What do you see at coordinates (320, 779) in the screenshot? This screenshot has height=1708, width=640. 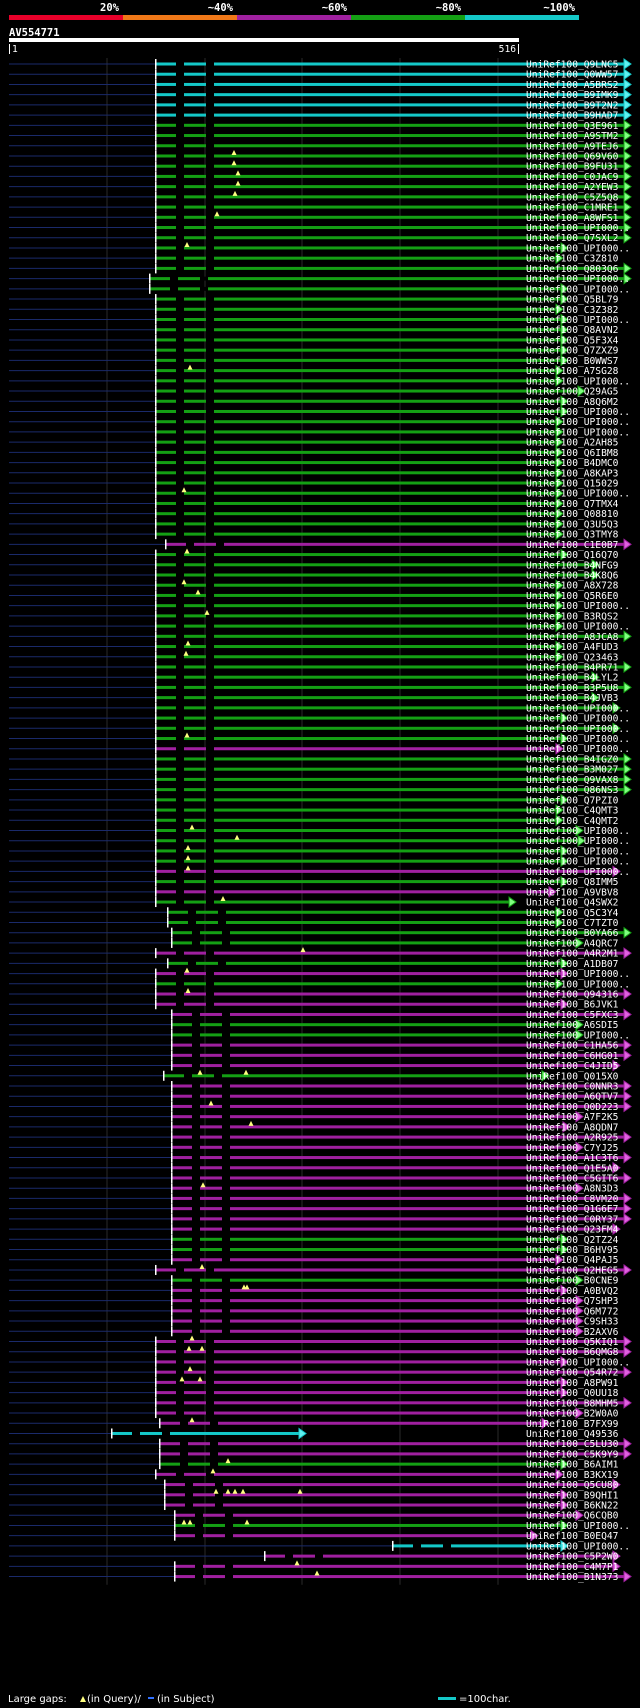 I see `hit-row: UniRef100_Q9VAX8` at bounding box center [320, 779].